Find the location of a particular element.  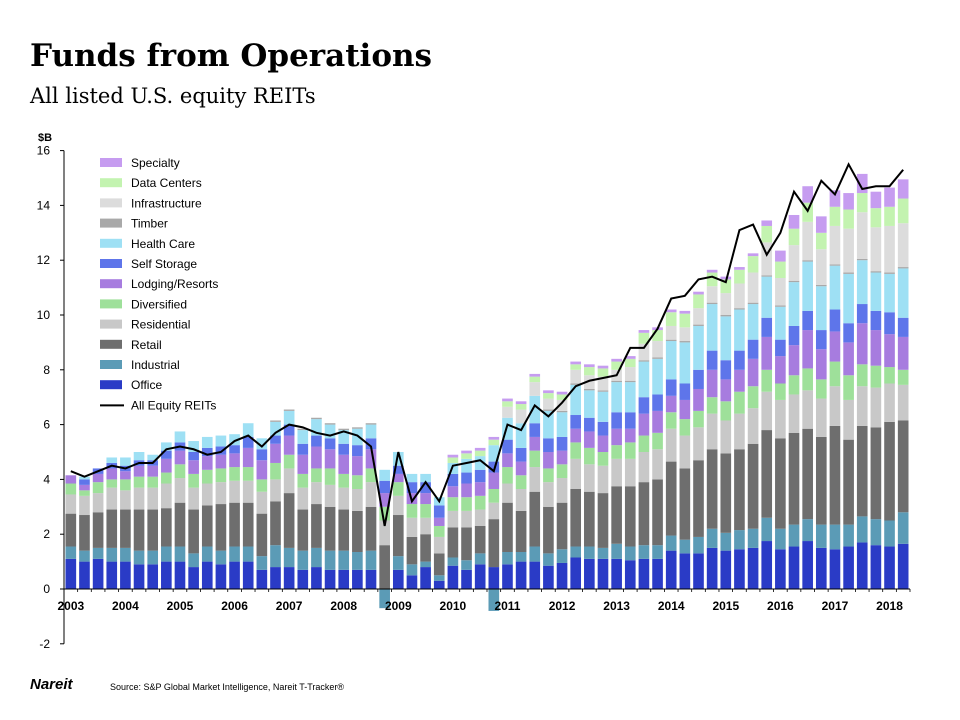

bar-segment-data-centers is located at coordinates (630, 363).